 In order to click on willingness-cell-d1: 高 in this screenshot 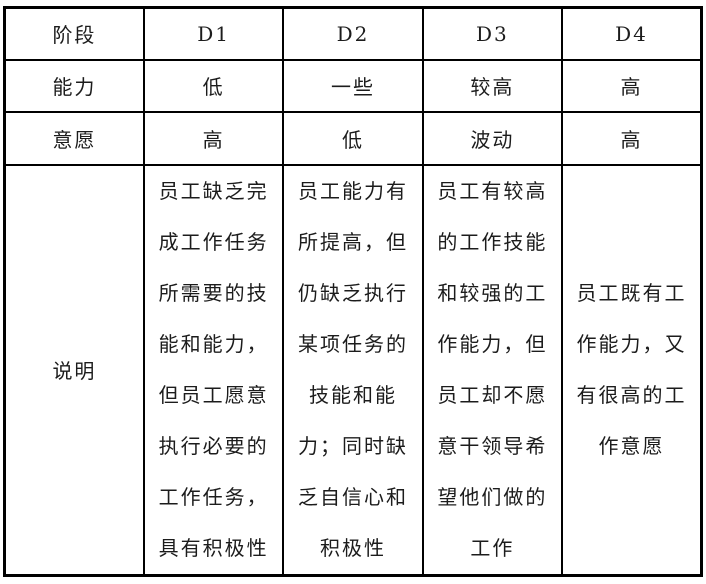, I will do `click(213, 138)`.